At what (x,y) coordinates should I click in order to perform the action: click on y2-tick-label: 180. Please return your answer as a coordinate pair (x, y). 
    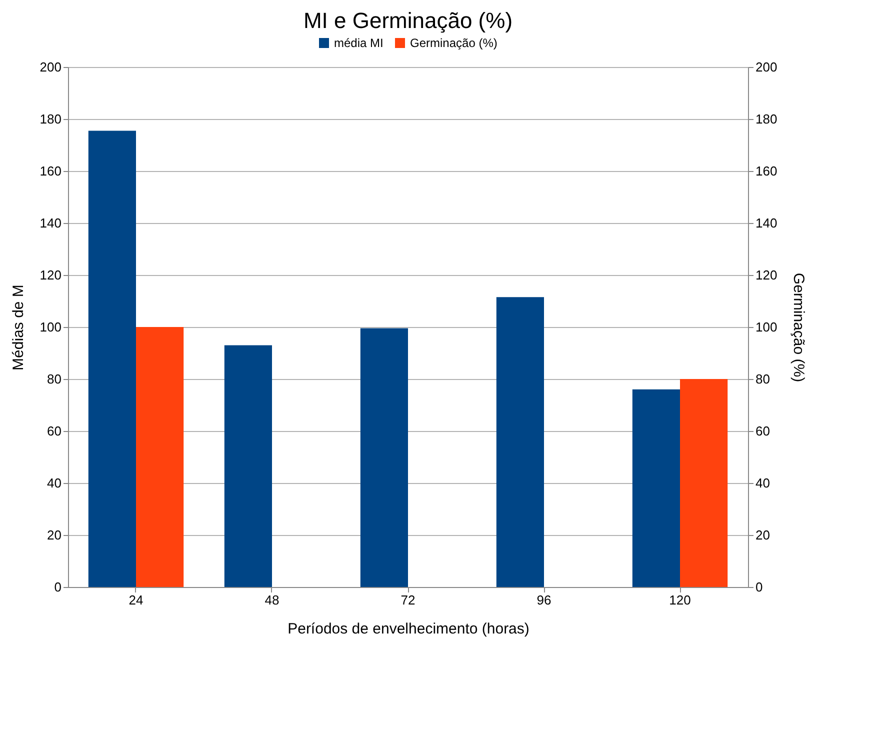
    Looking at the image, I should click on (767, 119).